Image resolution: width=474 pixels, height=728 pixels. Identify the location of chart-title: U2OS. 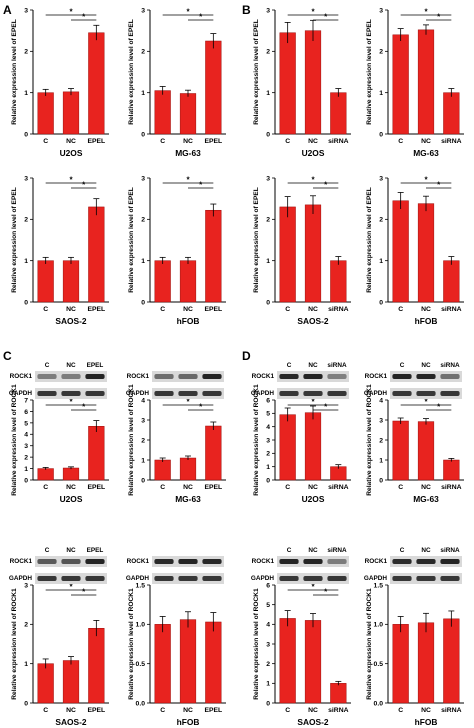
(71, 153).